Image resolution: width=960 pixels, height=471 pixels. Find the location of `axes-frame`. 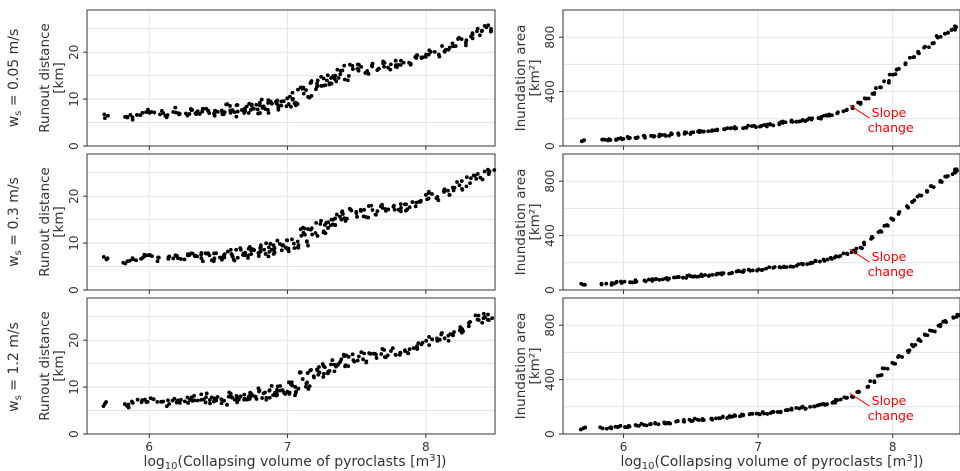

axes-frame is located at coordinates (291, 78).